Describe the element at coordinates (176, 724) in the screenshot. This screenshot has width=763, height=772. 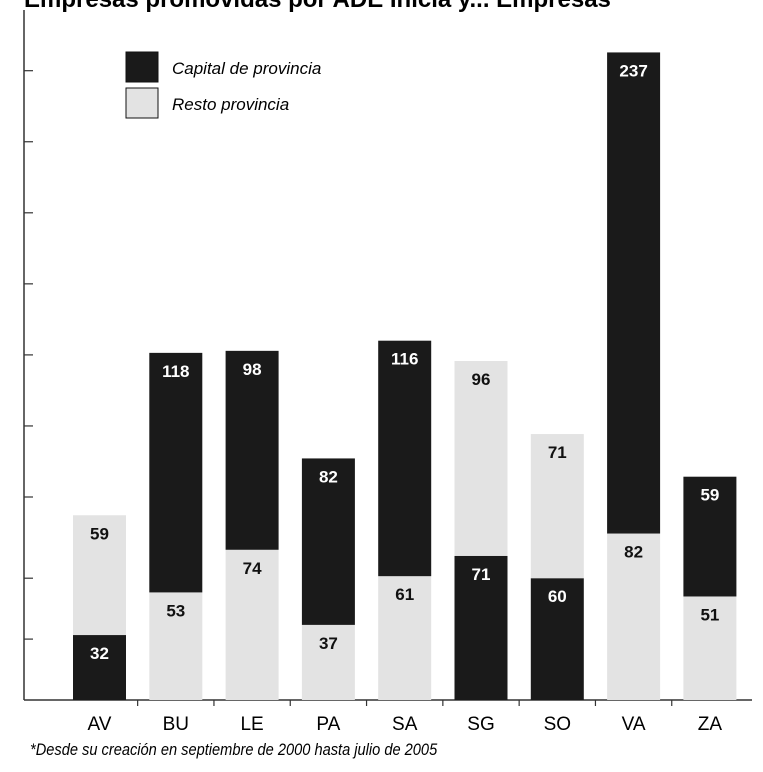
I see `category-label: BU` at that location.